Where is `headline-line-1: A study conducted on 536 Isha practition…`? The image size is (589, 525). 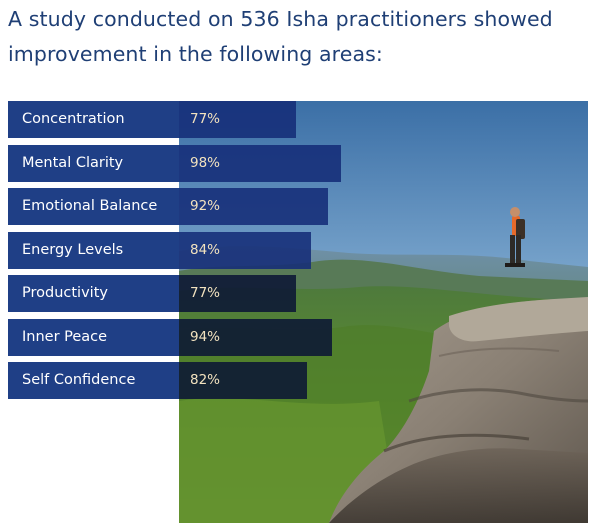
headline-line-1: A study conducted on 536 Isha practition… is located at coordinates (280, 19).